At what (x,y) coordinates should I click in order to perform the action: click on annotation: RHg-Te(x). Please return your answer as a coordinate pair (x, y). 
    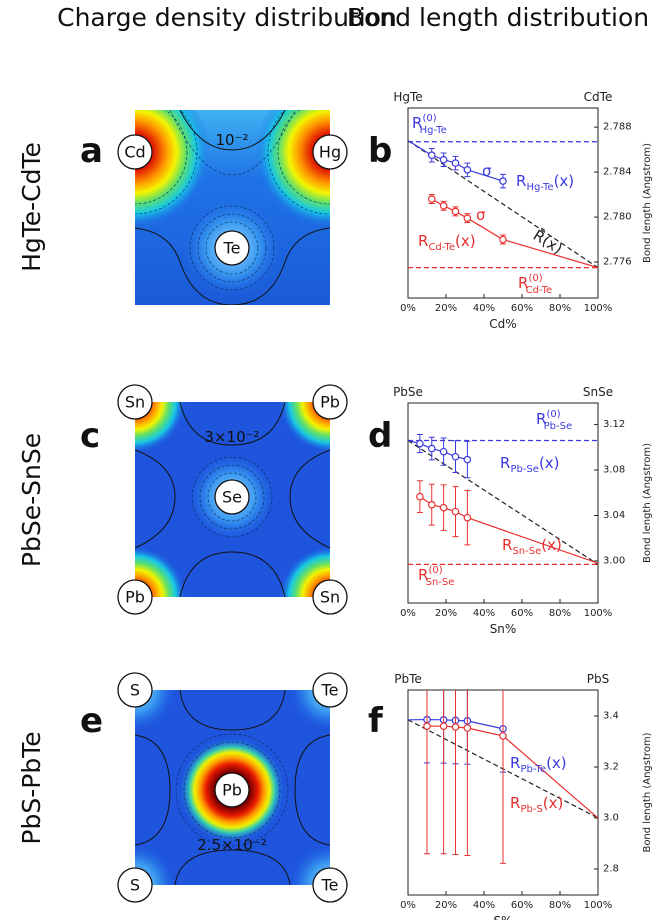
    Looking at the image, I should click on (545, 182).